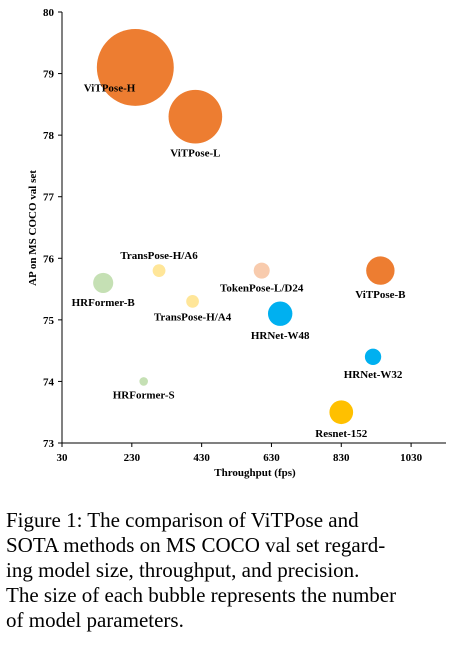 The width and height of the screenshot is (472, 648). I want to click on y-tick-label: 76, so click(49, 259).